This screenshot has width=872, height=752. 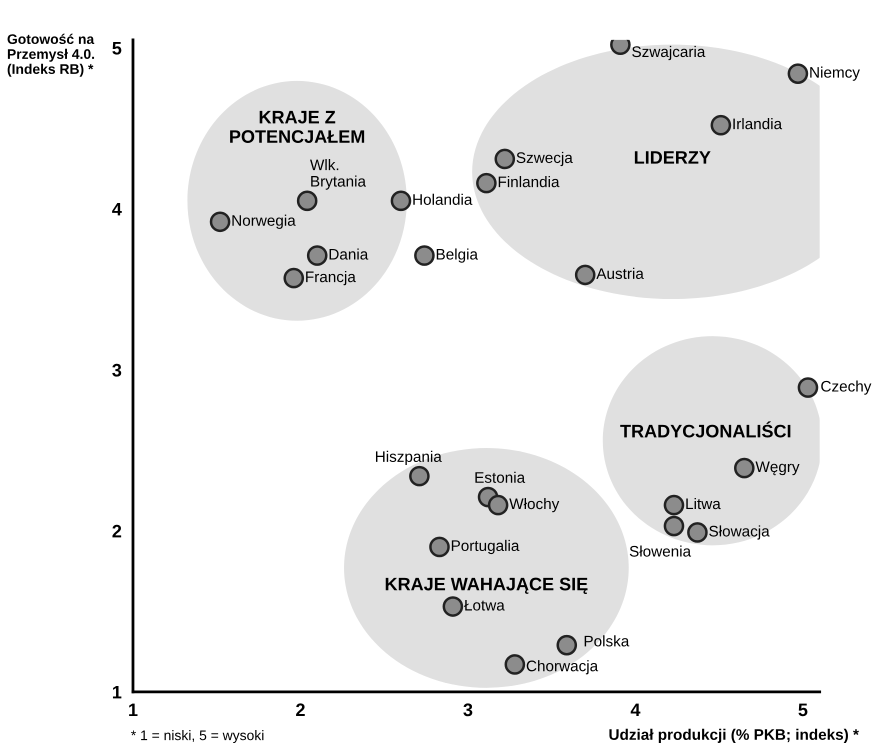 What do you see at coordinates (457, 255) in the screenshot?
I see `annotation: Belgia` at bounding box center [457, 255].